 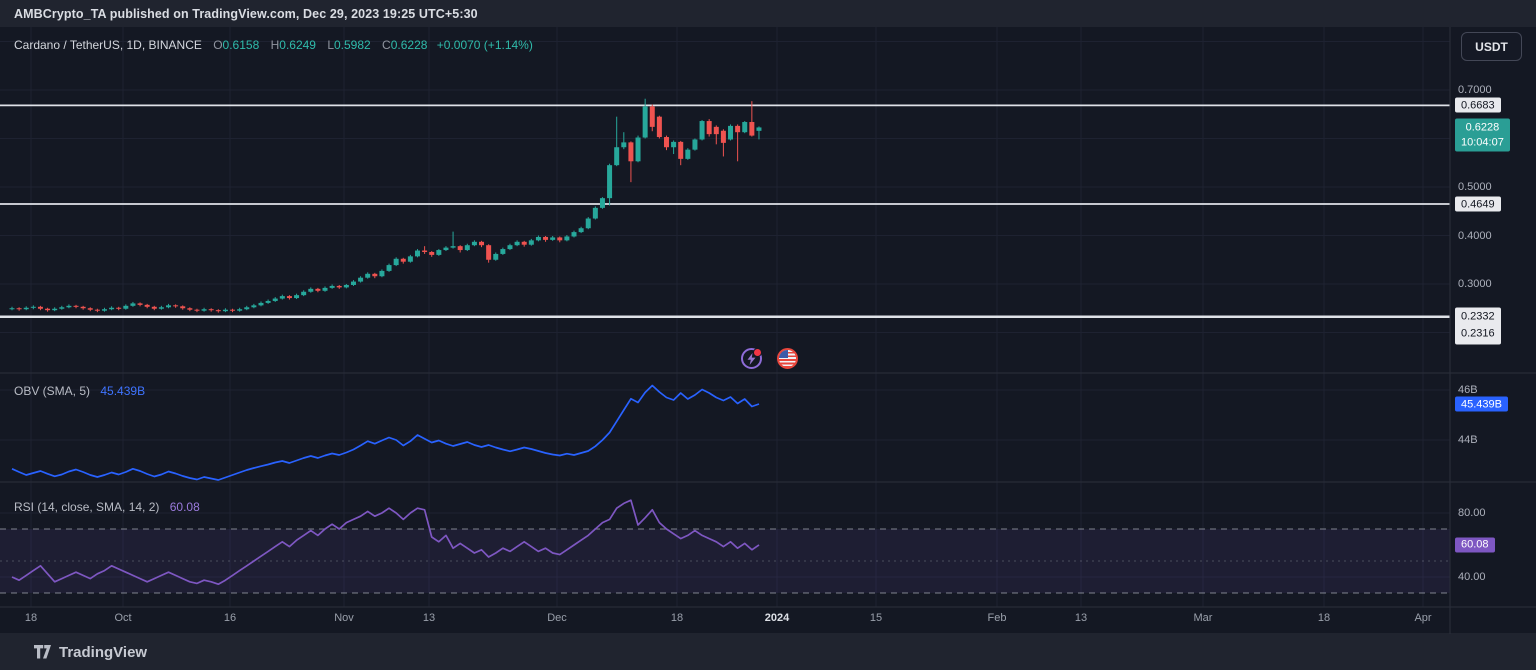 I want to click on bottom-bar: TradingView, so click(x=768, y=652).